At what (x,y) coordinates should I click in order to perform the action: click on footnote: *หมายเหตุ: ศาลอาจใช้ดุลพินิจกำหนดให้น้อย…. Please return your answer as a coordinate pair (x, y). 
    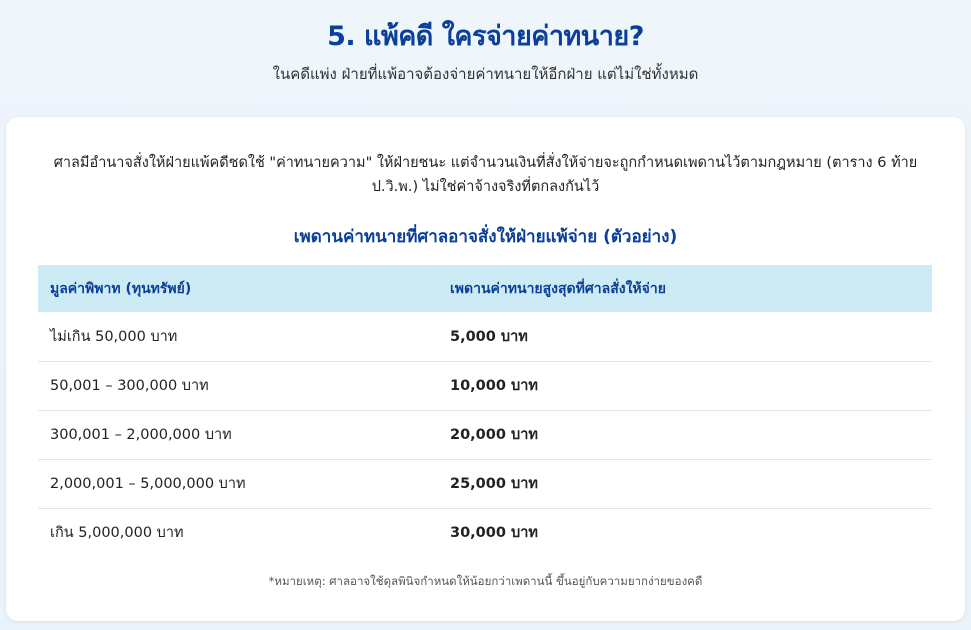
    Looking at the image, I should click on (485, 581).